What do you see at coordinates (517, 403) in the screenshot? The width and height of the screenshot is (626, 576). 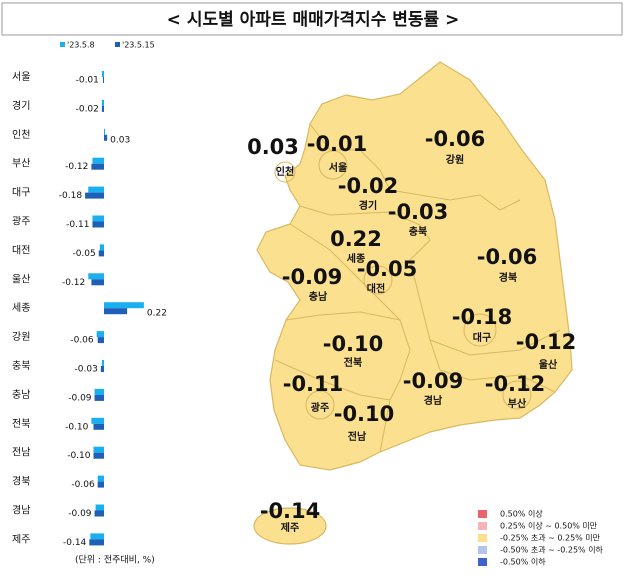 I see `map-region: 부산` at bounding box center [517, 403].